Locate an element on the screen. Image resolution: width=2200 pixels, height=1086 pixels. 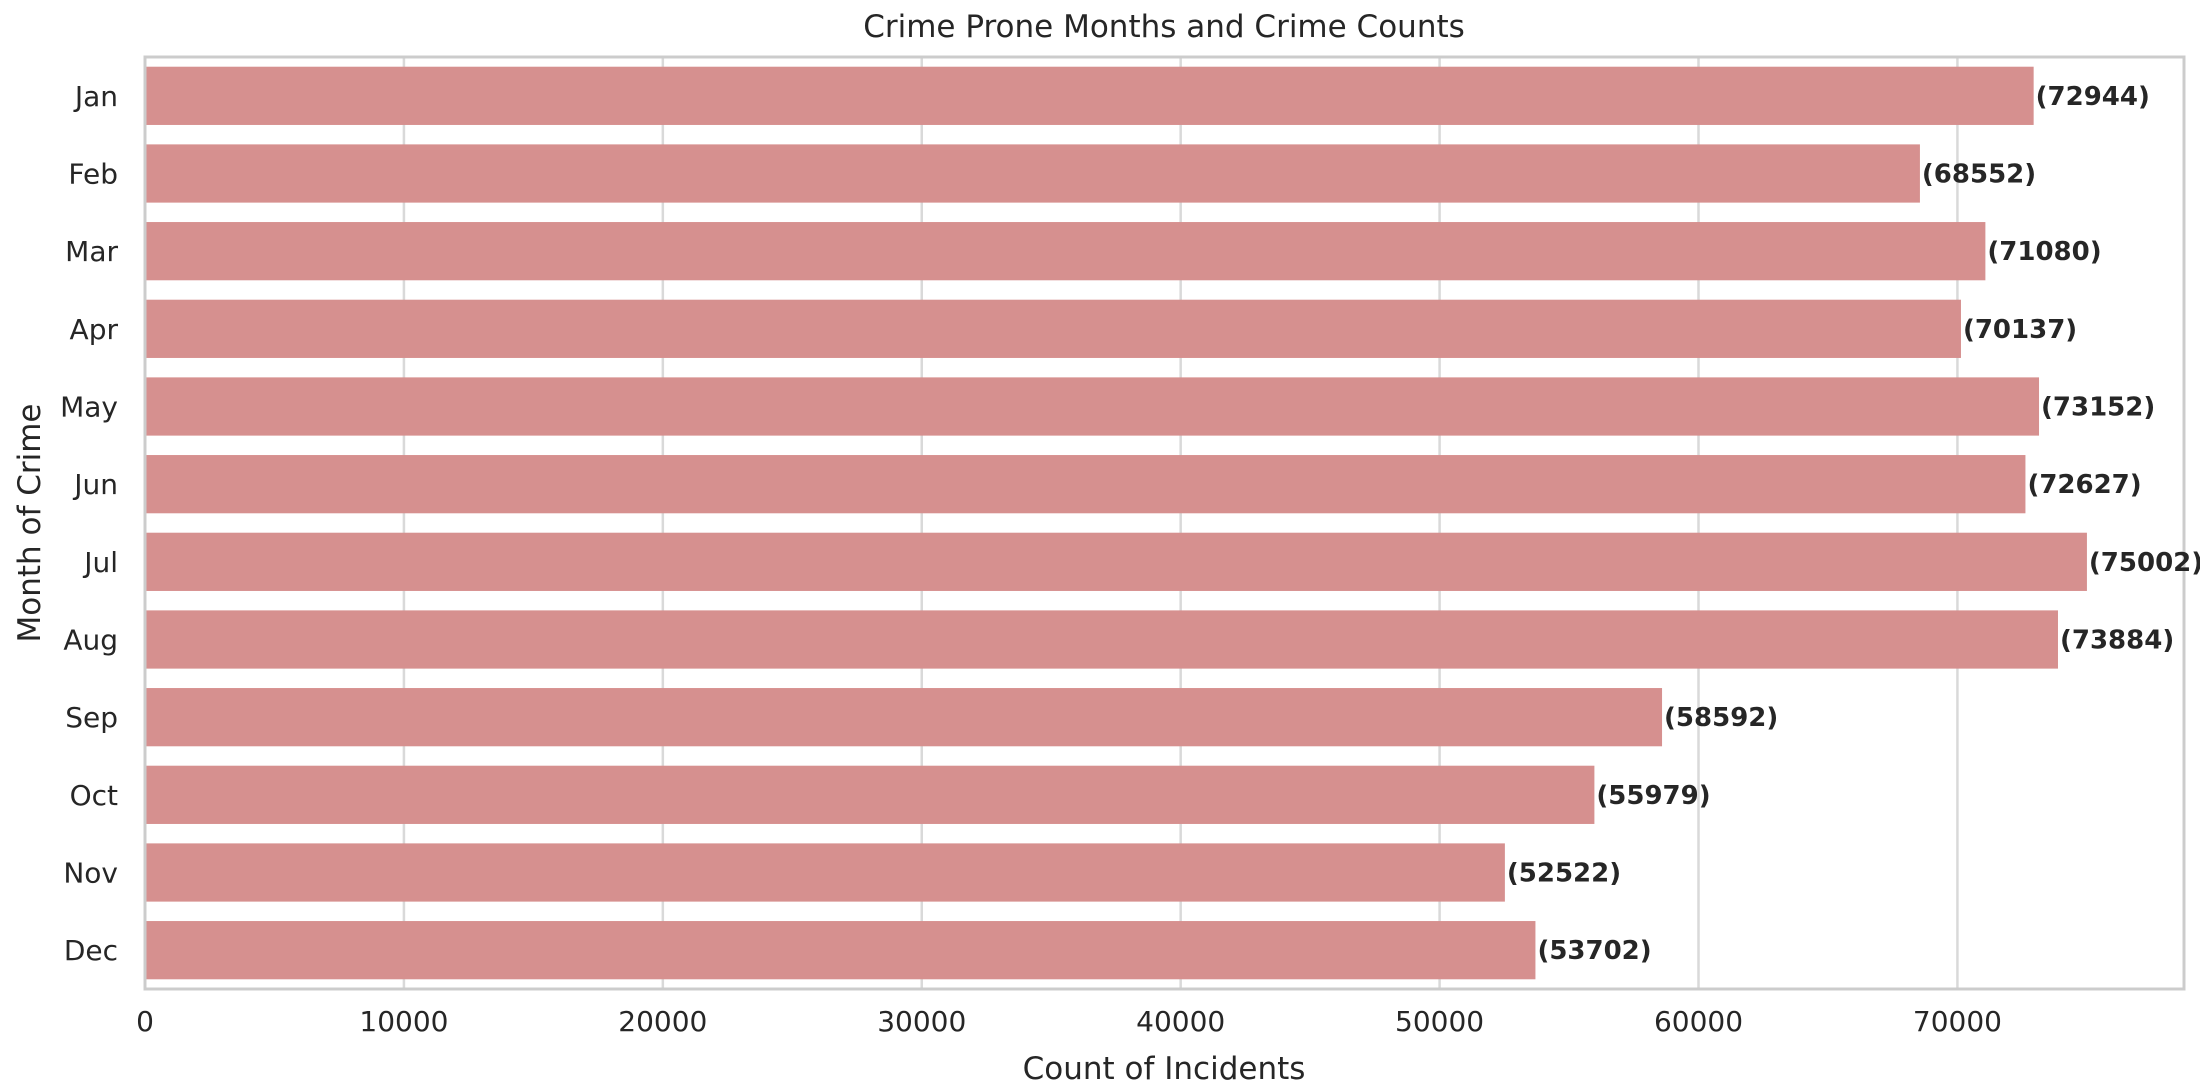
bar-jul is located at coordinates (1116, 561).